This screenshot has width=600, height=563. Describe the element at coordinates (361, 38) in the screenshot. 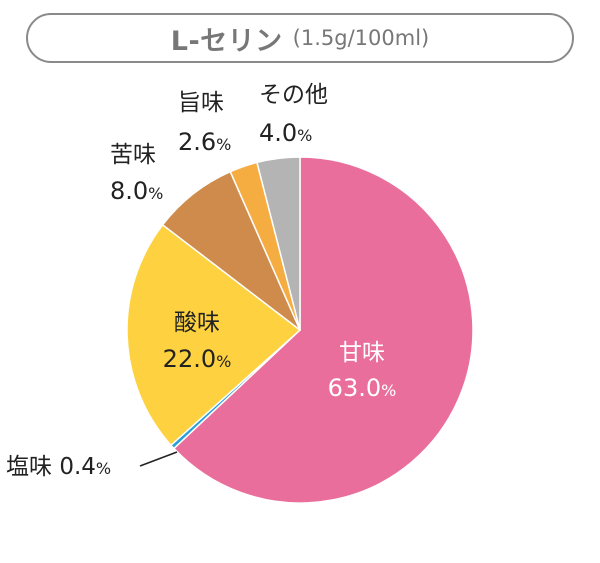

I see `chart-subtitle: (1.5g/100ml)` at that location.